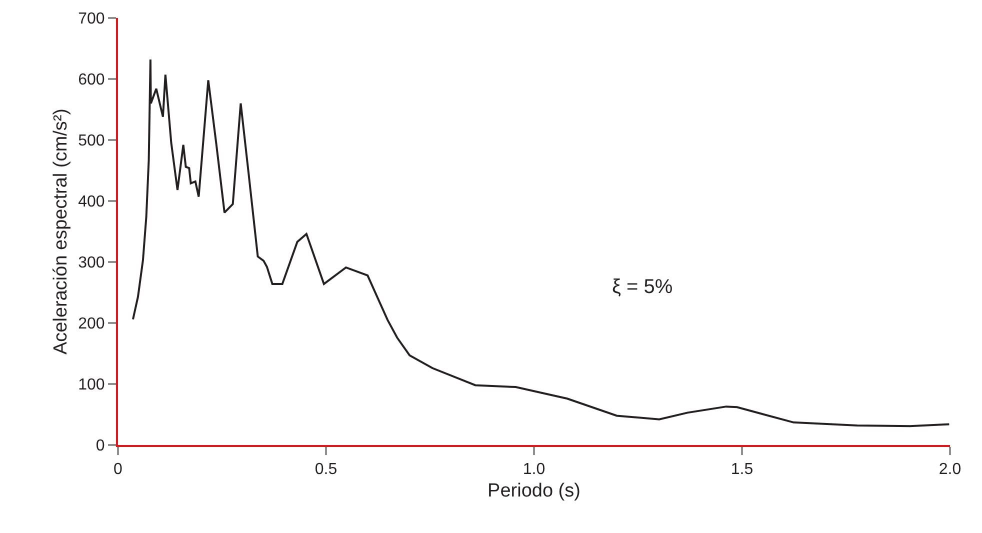 The image size is (982, 533). I want to click on y-tick-label: 700, so click(91, 19).